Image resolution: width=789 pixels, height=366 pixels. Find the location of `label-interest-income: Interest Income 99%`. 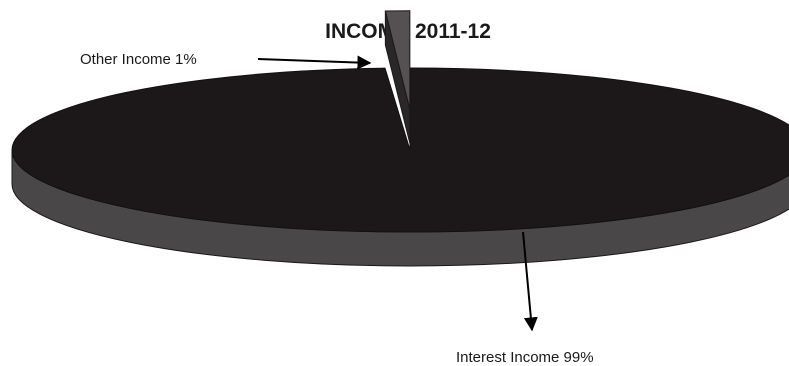

label-interest-income: Interest Income 99% is located at coordinates (525, 357).